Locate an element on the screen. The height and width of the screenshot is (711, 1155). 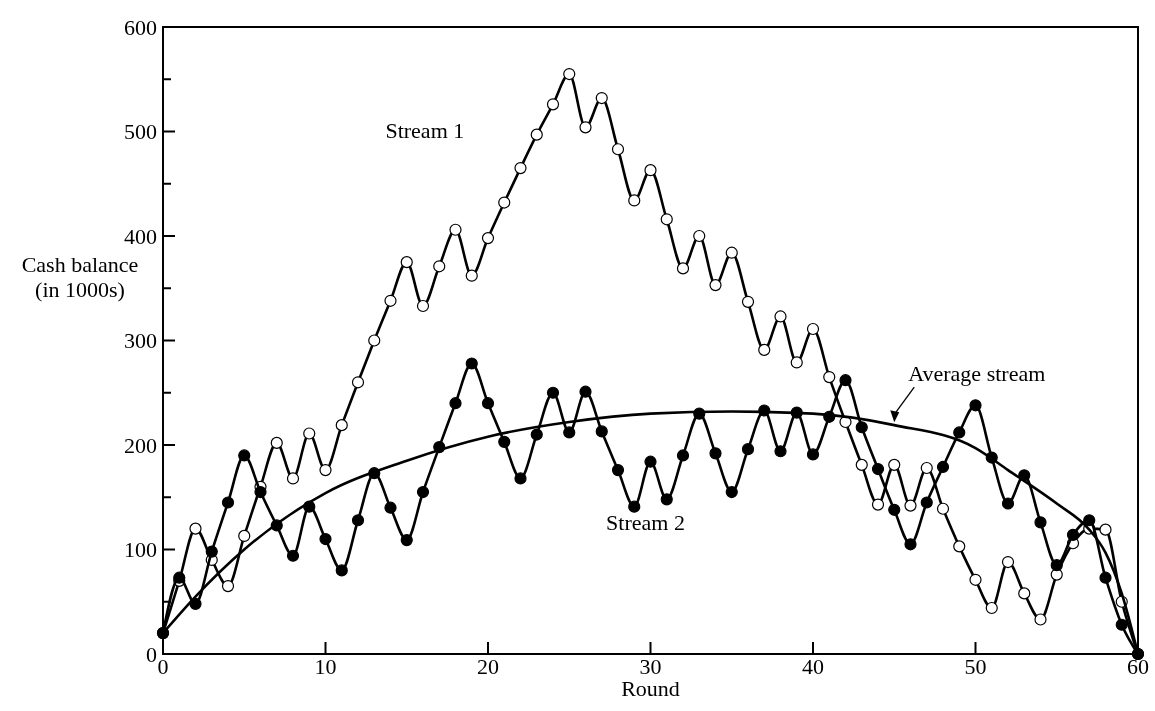
y-tick-label: 300 is located at coordinates (140, 341).